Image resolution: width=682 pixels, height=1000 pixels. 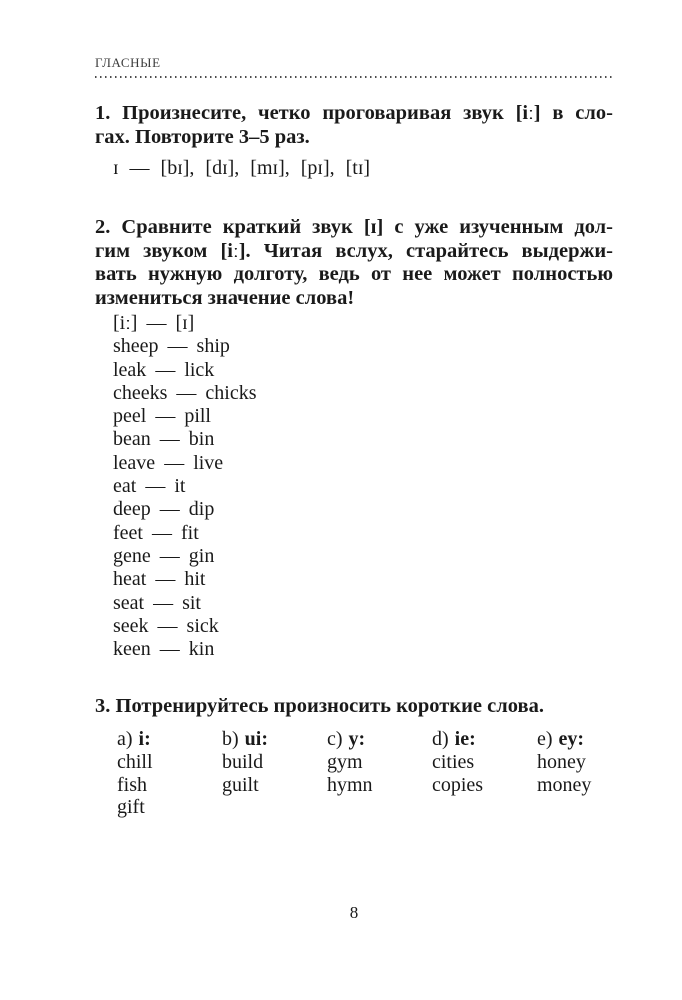 I want to click on word-pair: seek — sick, so click(x=363, y=626).